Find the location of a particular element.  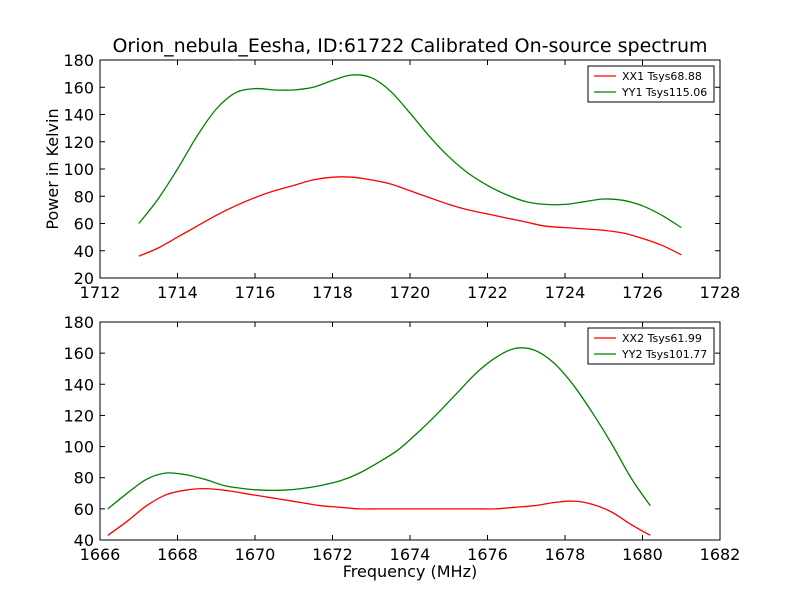

x-tick-label: 1674 is located at coordinates (410, 554).